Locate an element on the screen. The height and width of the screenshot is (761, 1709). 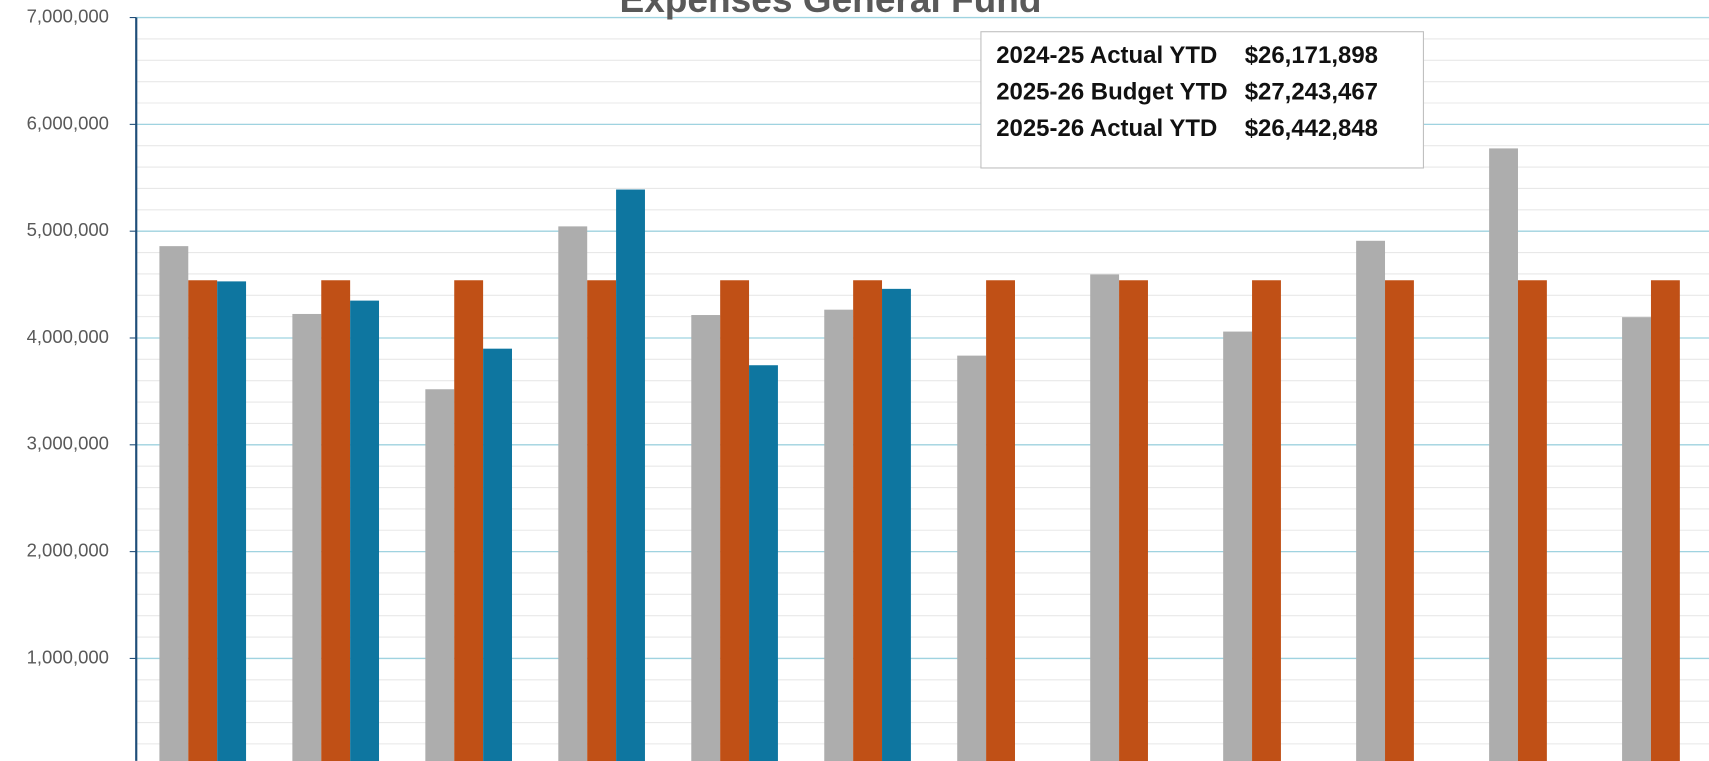
annotation-amount: $26,171,898 is located at coordinates (1311, 55).